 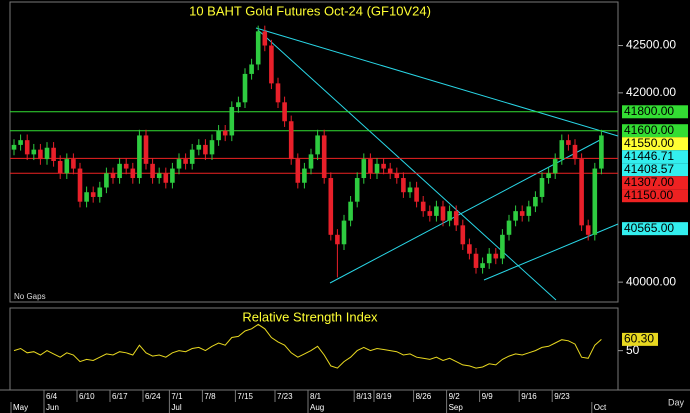 I want to click on level-label: 41307.00, so click(x=649, y=182).